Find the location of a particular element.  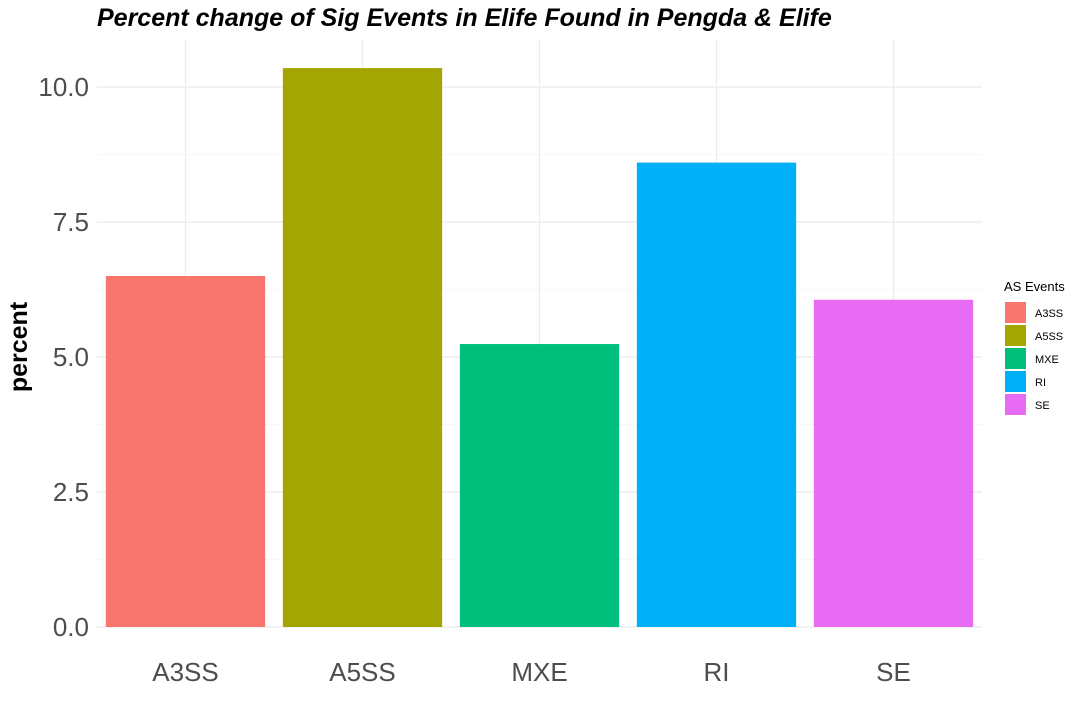

x-tick-label: MXE is located at coordinates (539, 672).